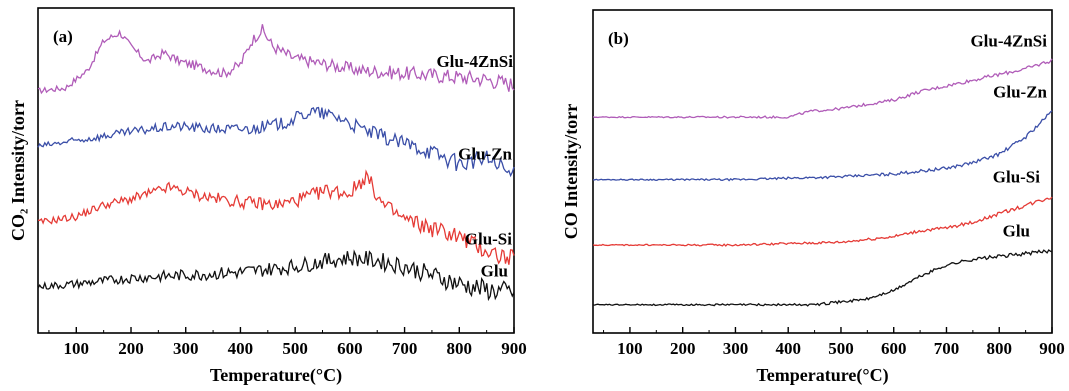 The image size is (1069, 391). I want to click on panel-label: (a), so click(63, 36).